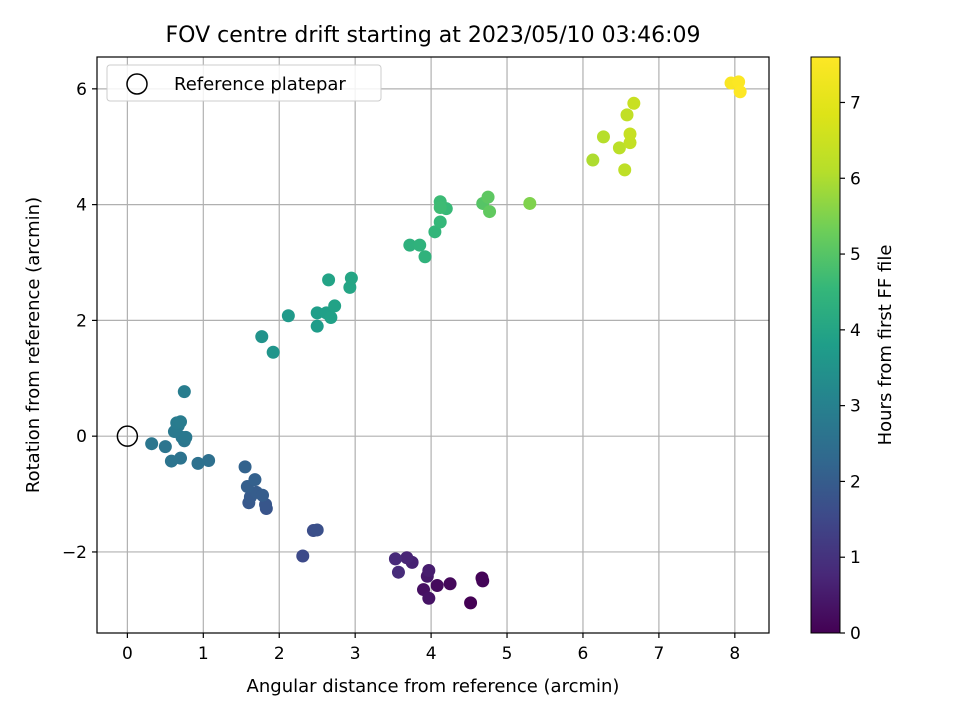 The height and width of the screenshot is (720, 960). I want to click on x-tick-label: 0, so click(127, 654).